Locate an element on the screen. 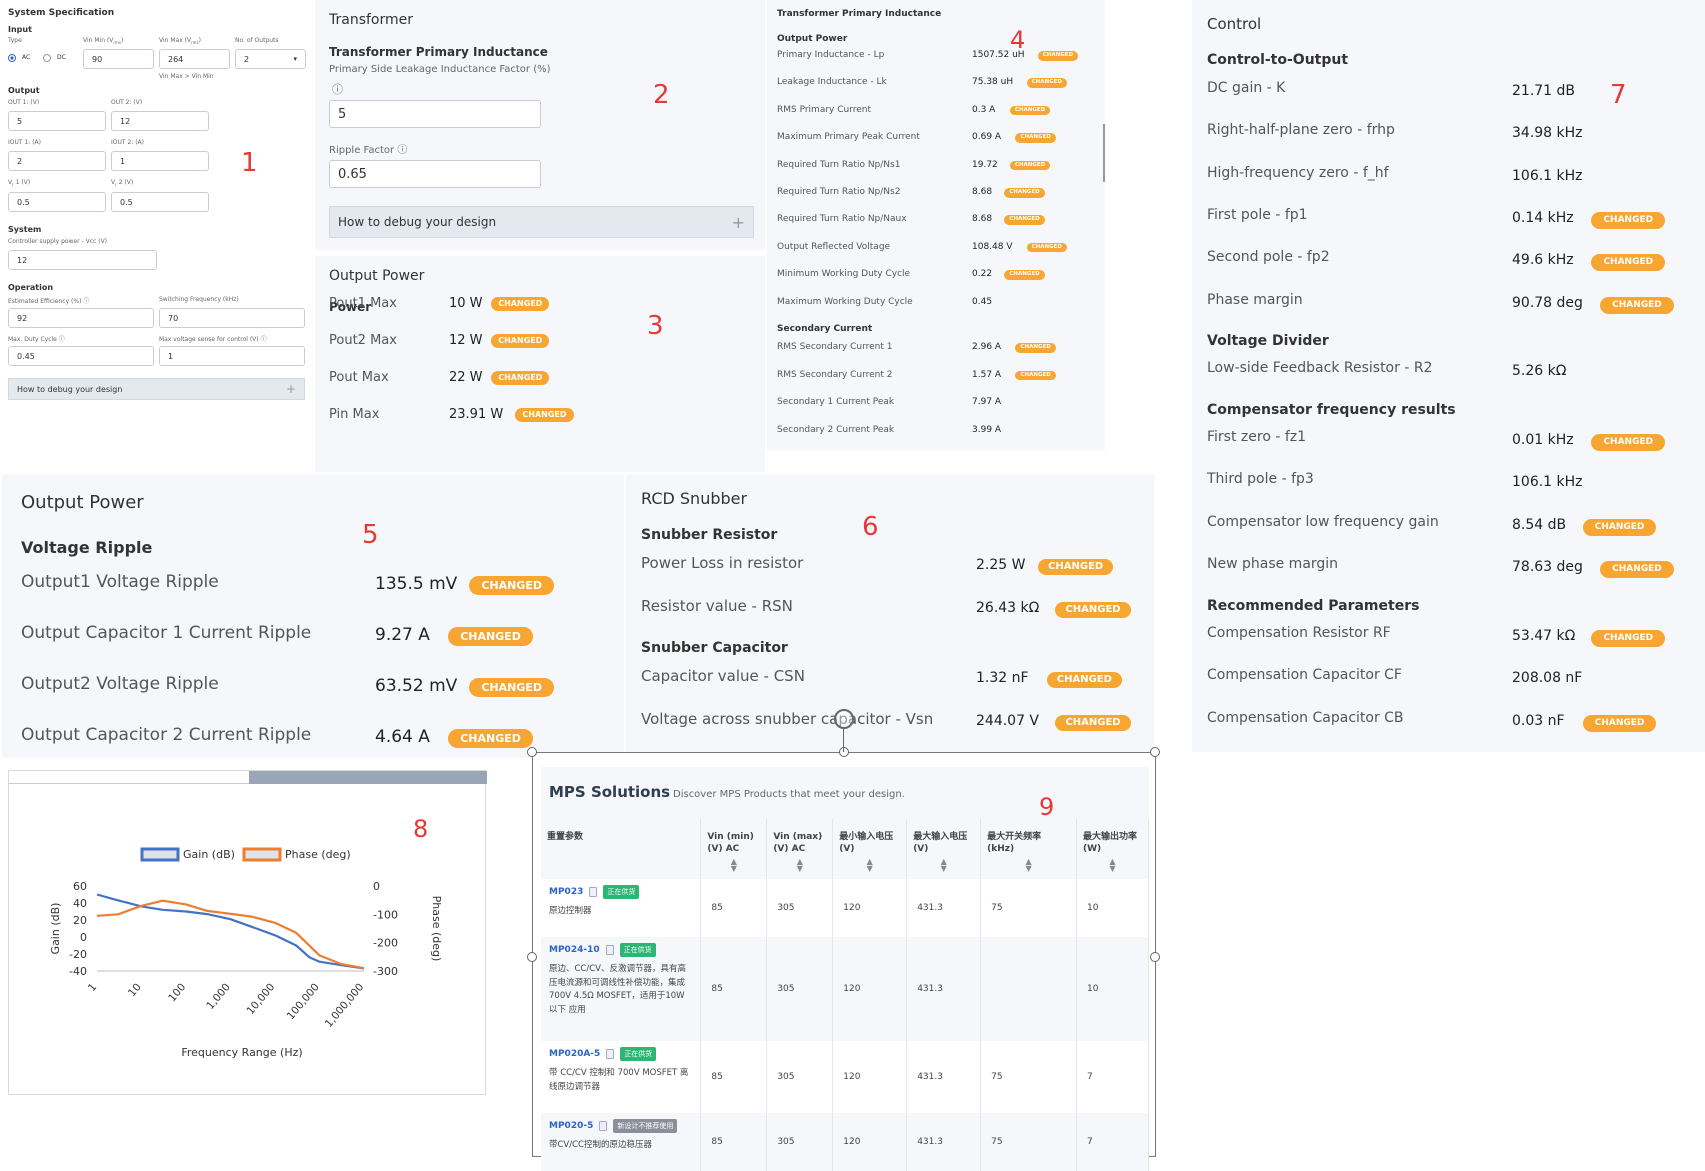 This screenshot has width=1705, height=1171. result-label: Required Turn Ratio Np/Ns1 is located at coordinates (838, 165).